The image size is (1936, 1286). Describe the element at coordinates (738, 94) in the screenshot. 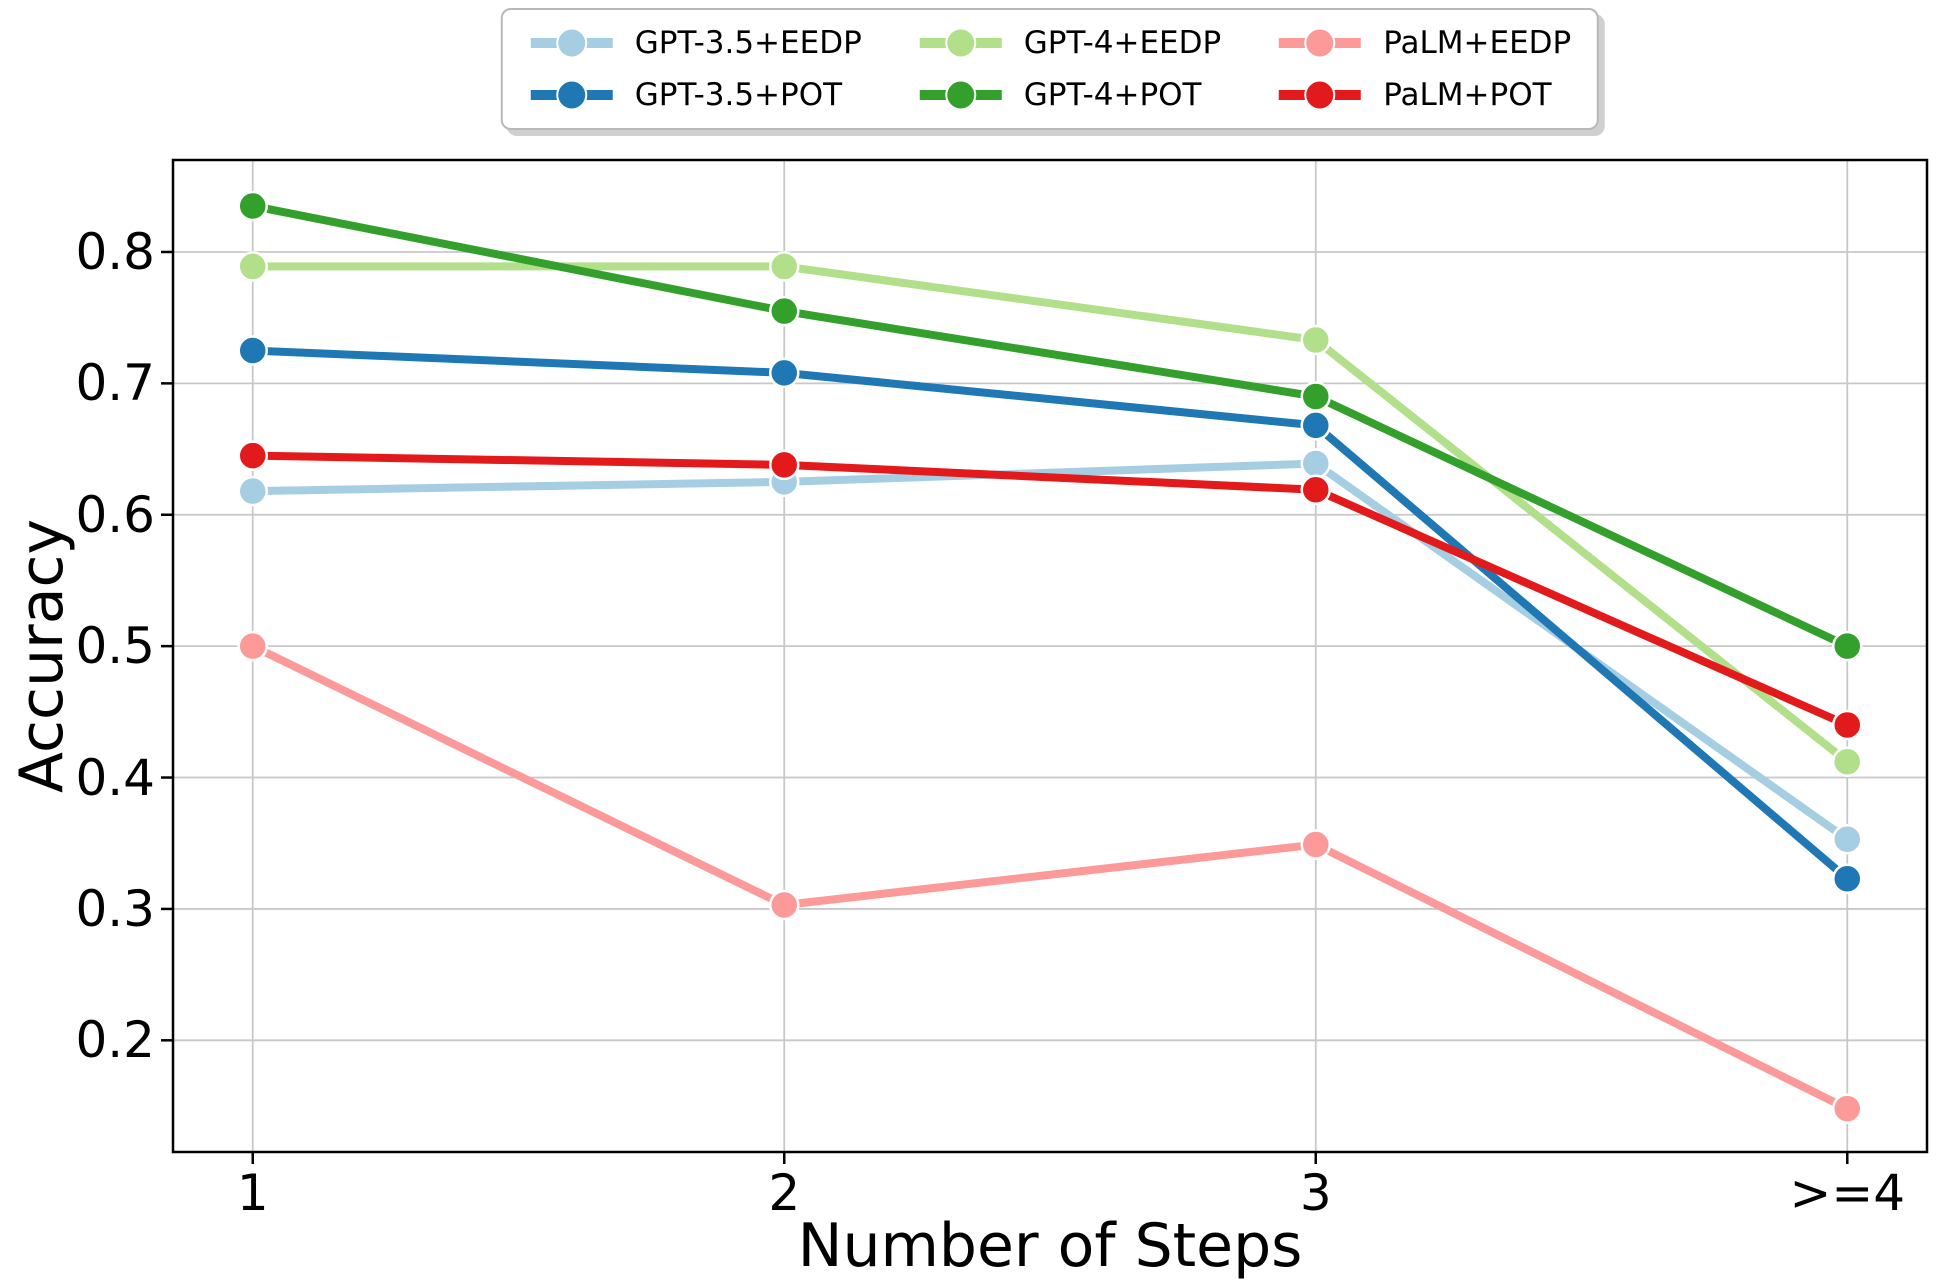

I see `legend-label: GPT-3.5+POT` at that location.